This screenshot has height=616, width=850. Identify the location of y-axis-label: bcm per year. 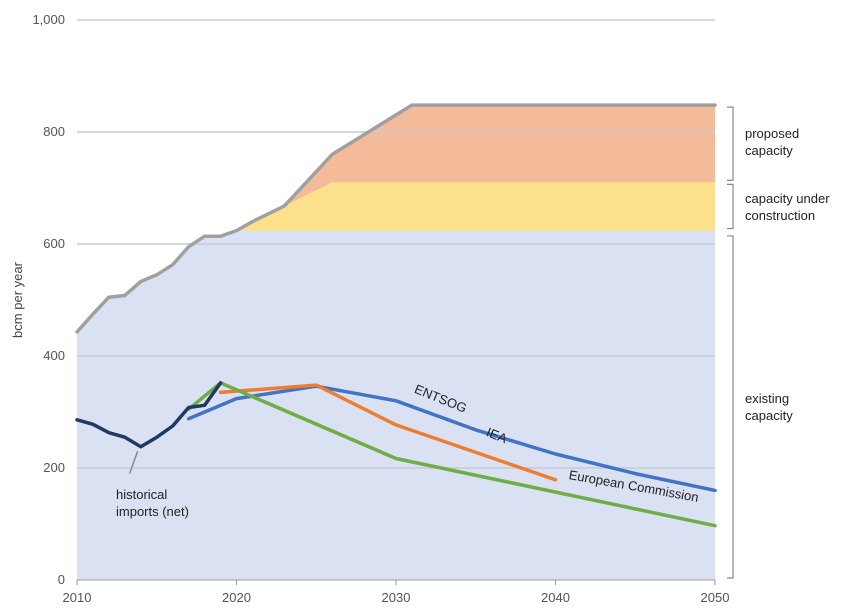
(17, 299).